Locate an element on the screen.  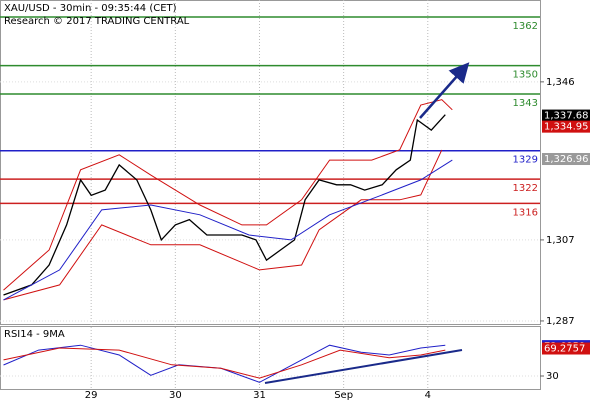
price-tag-label: 1,334.95 is located at coordinates (566, 127).